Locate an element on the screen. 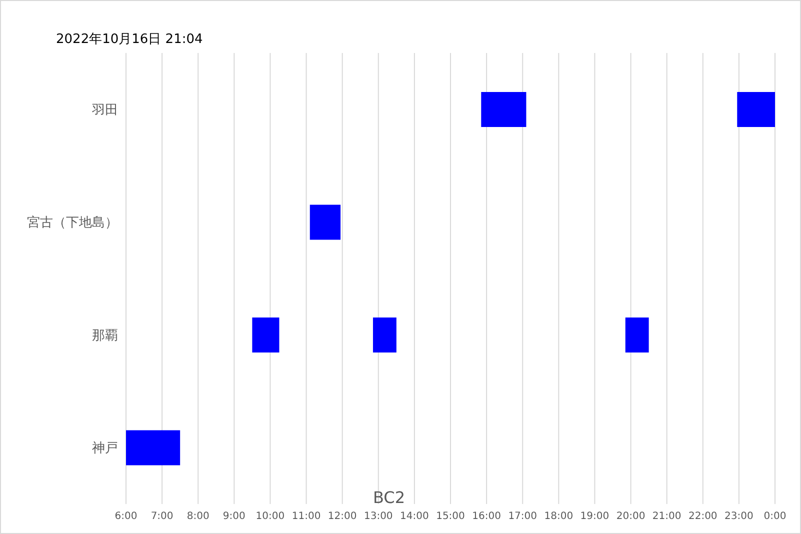 The width and height of the screenshot is (801, 534). x-tick-label: 14:00 is located at coordinates (414, 516).